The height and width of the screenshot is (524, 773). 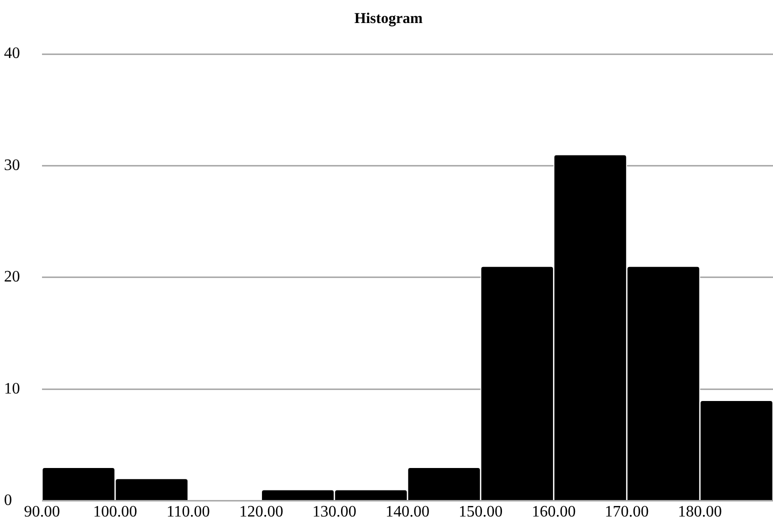 I want to click on y-tick-label: 30, so click(x=12, y=165).